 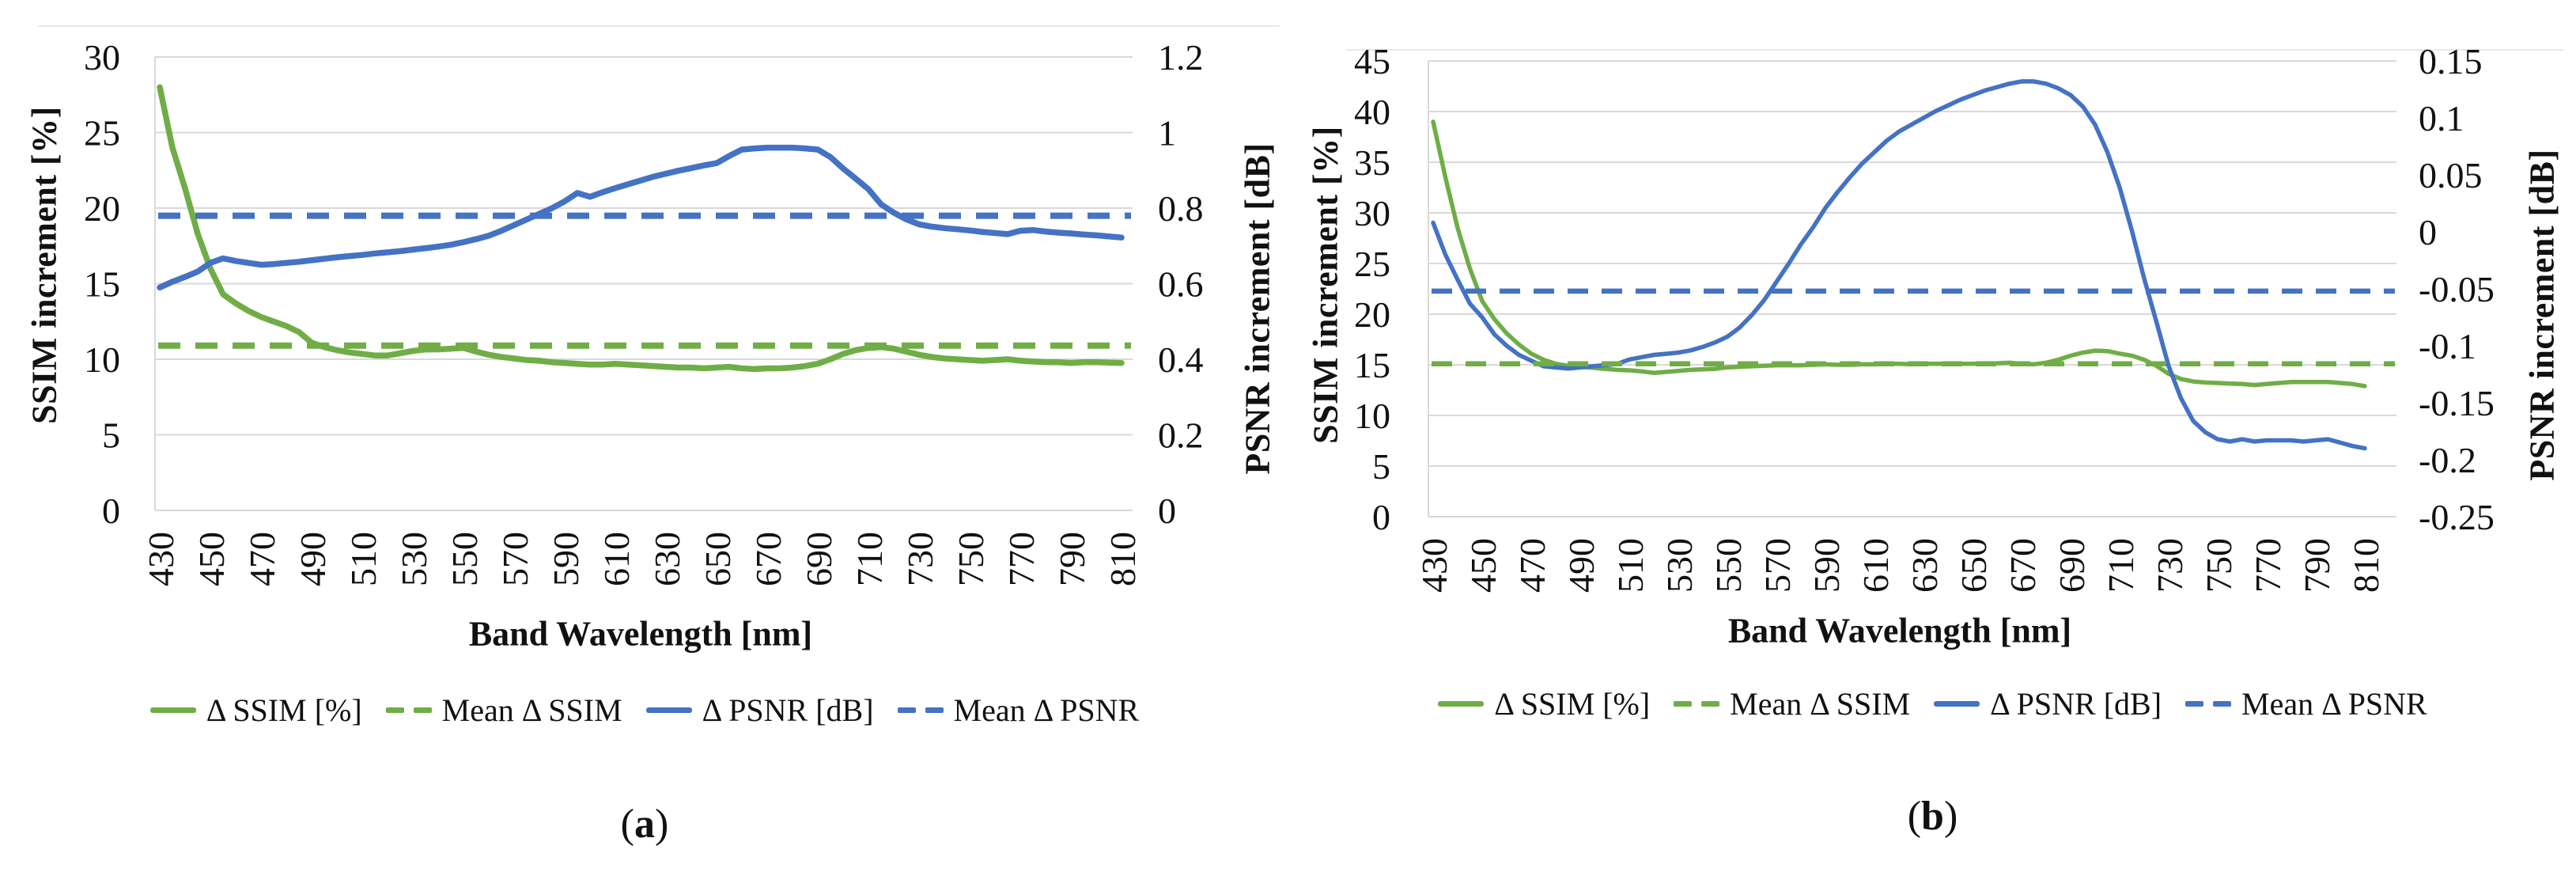 I want to click on x-axis-tick-label: 750, so click(x=971, y=559).